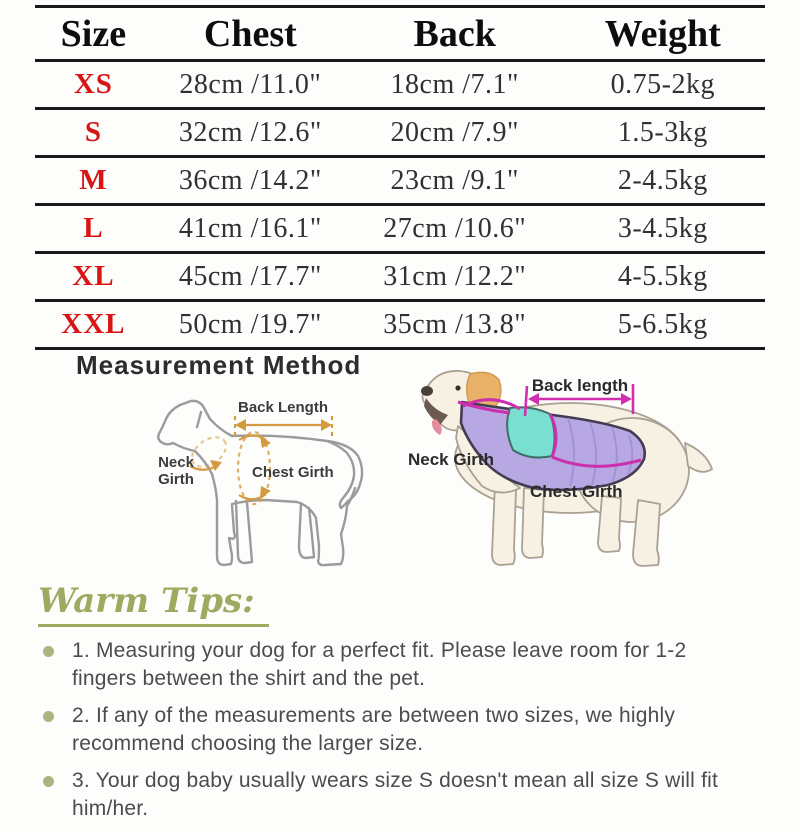  Describe the element at coordinates (93, 276) in the screenshot. I see `size-value: XL` at that location.